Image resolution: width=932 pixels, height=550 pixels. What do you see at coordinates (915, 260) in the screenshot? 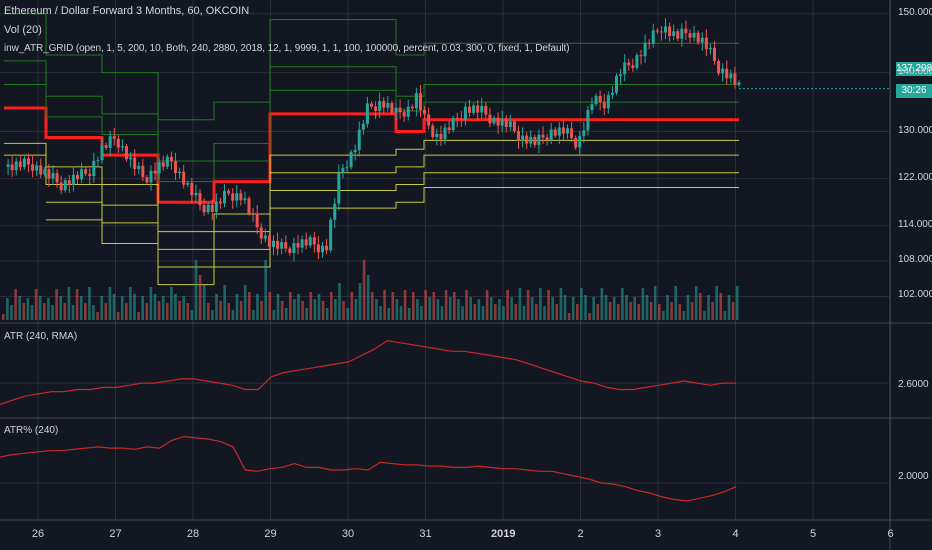
I see `price-tick-label: 108.000` at bounding box center [915, 260].